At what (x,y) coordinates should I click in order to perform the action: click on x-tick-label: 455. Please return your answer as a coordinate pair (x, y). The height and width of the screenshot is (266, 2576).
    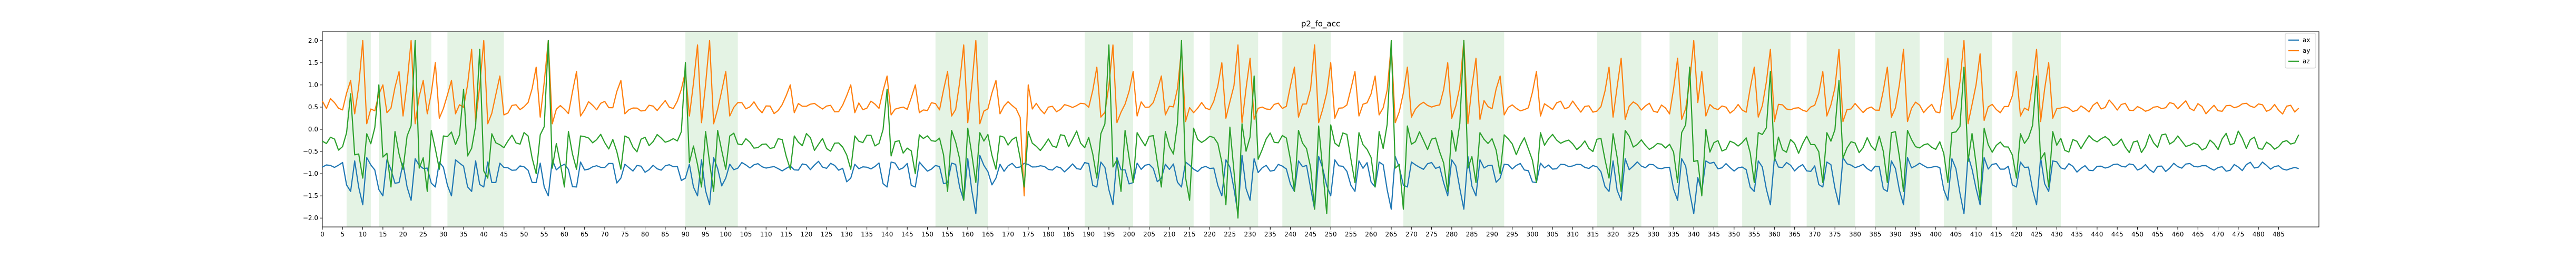
    Looking at the image, I should click on (2157, 234).